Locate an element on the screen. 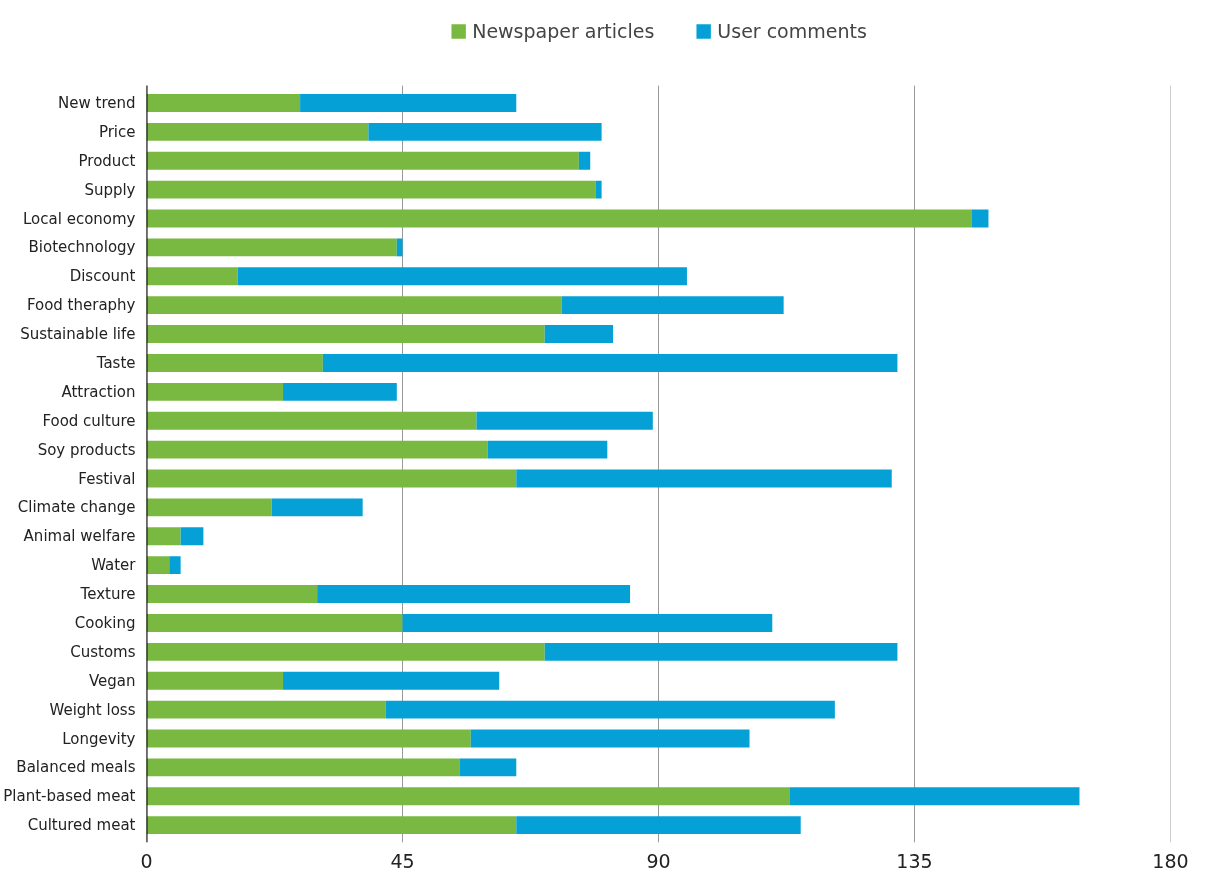 This screenshot has width=1224, height=889. y-tick-label: Local economy is located at coordinates (79, 218).